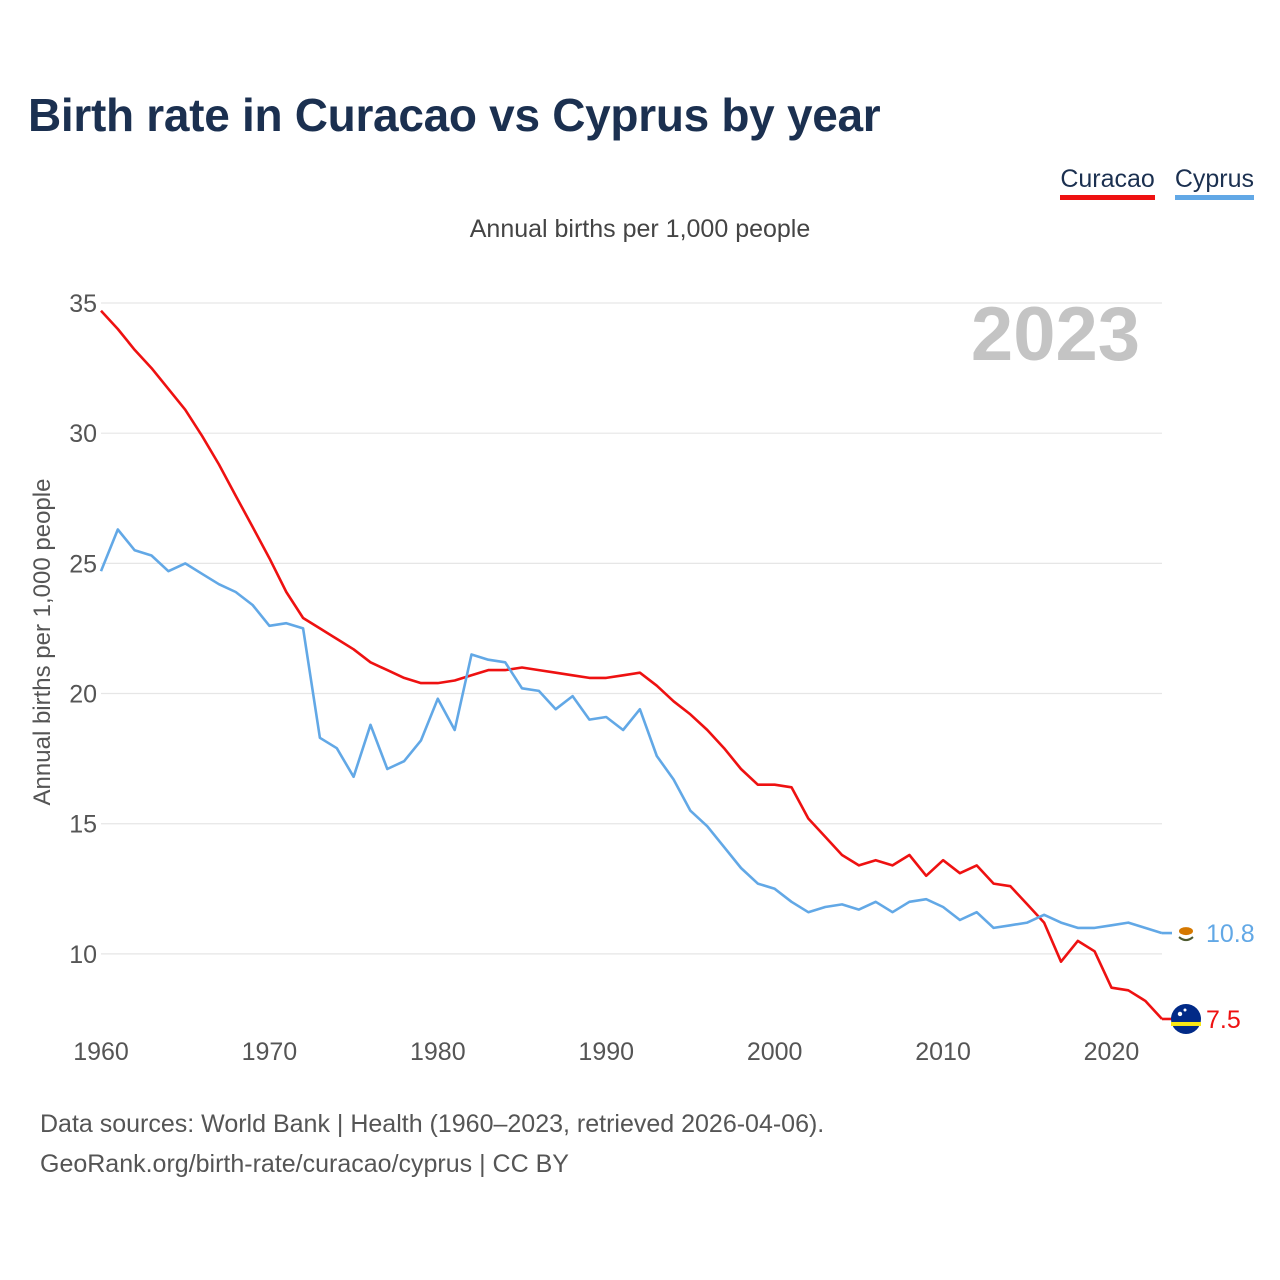  I want to click on x-tick-label: 1980, so click(438, 1052).